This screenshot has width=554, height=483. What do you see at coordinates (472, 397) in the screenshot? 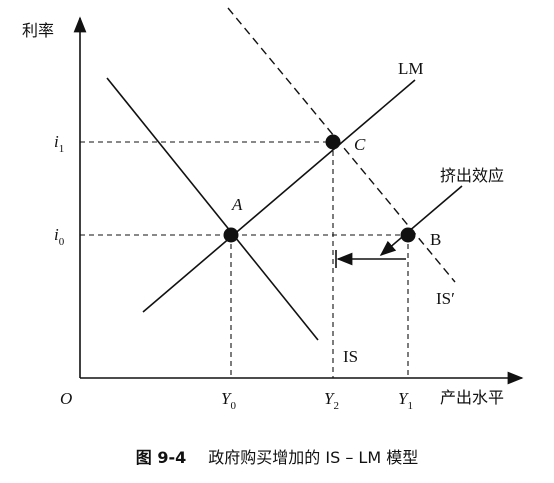
I see `x-axis-label: 产出水平` at bounding box center [472, 397].